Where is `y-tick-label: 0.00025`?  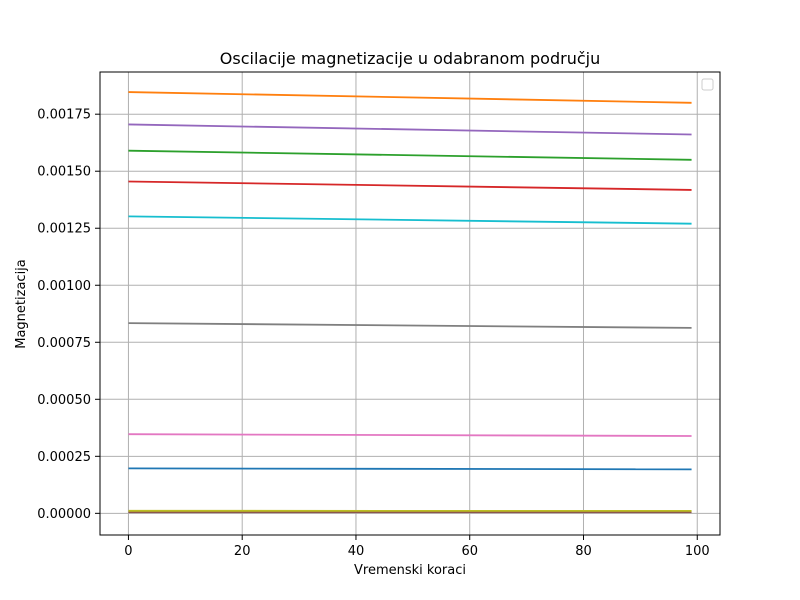
y-tick-label: 0.00025 is located at coordinates (64, 457).